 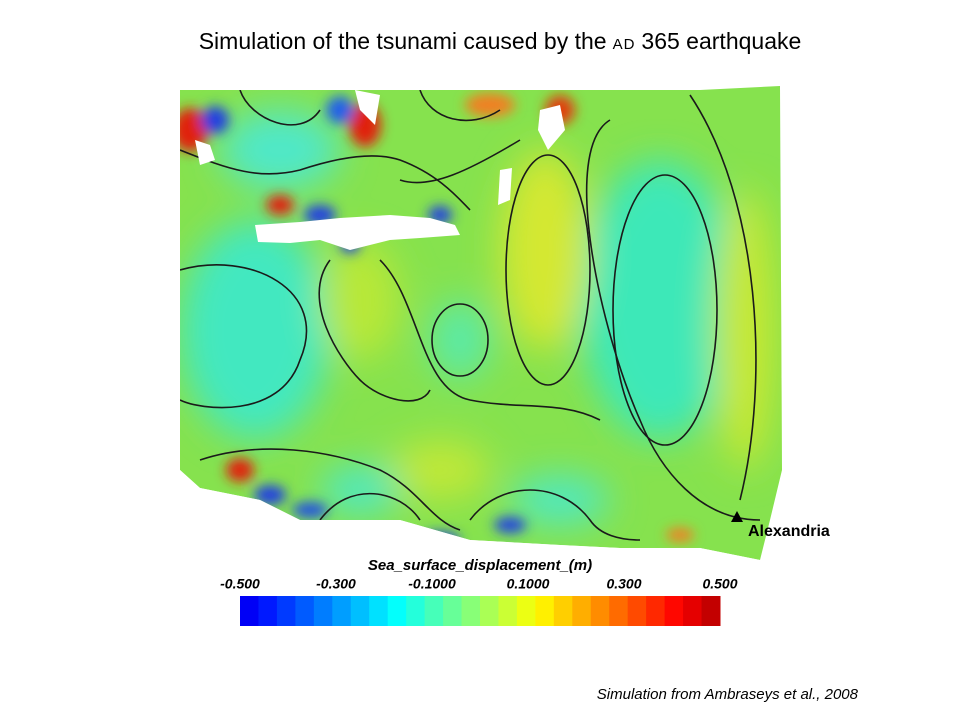 I want to click on colorbar-tick-label: 0.1000, so click(x=528, y=584).